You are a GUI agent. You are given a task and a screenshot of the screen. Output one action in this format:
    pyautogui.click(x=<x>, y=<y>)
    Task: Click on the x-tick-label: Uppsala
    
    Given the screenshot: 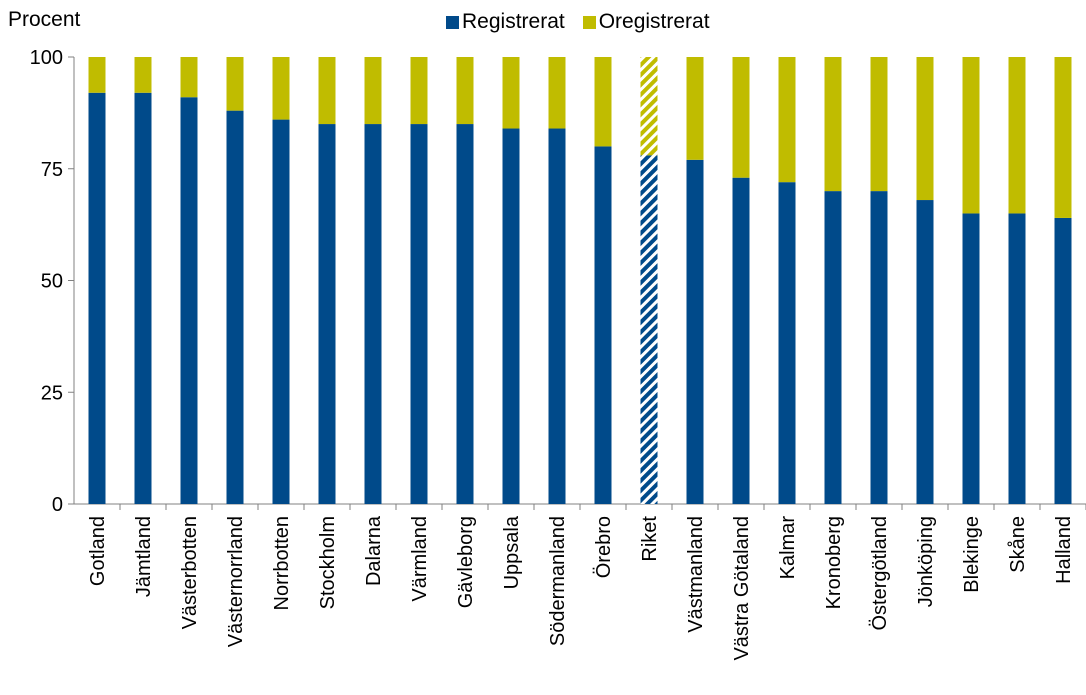 What is the action you would take?
    pyautogui.click(x=512, y=552)
    